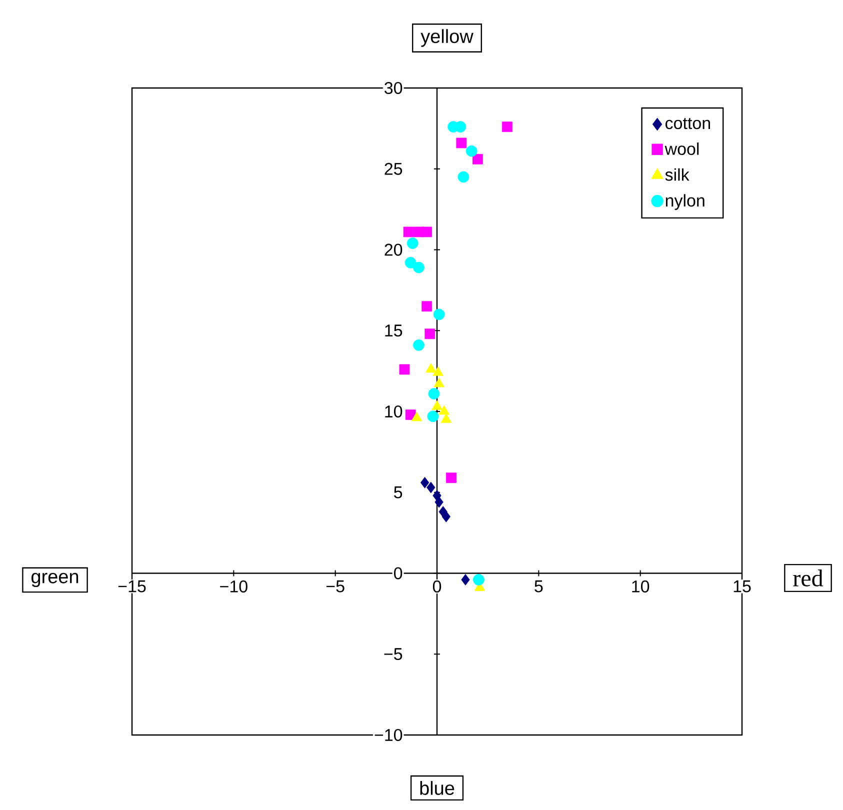  Describe the element at coordinates (55, 580) in the screenshot. I see `text: green` at that location.